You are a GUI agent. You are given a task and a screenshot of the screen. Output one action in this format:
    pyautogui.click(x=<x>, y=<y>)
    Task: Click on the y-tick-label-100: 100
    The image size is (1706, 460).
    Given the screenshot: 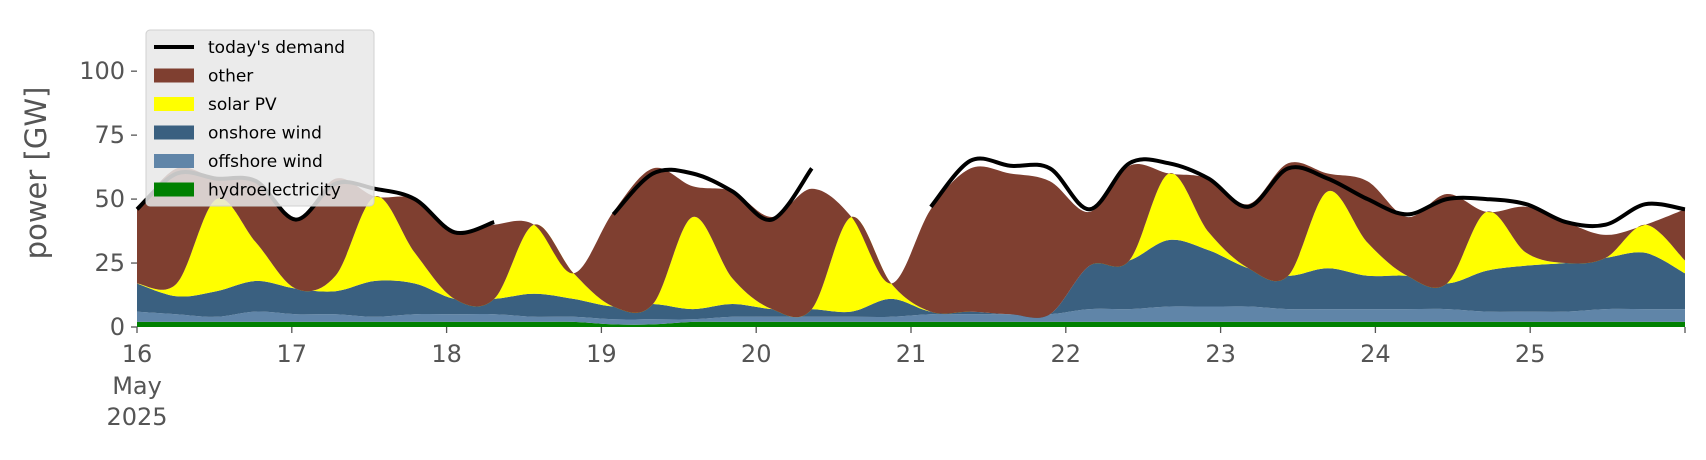 What is the action you would take?
    pyautogui.click(x=102, y=71)
    